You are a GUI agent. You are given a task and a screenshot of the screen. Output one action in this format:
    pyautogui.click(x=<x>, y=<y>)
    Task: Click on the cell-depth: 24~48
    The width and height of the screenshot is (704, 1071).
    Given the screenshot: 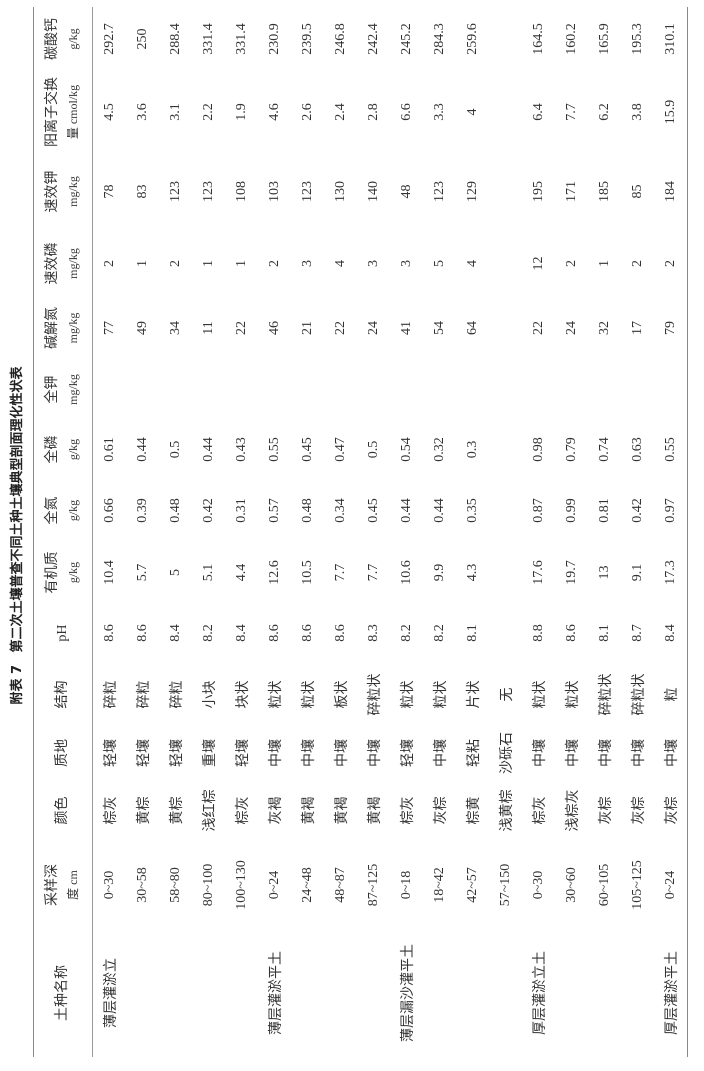 What is the action you would take?
    pyautogui.click(x=307, y=885)
    